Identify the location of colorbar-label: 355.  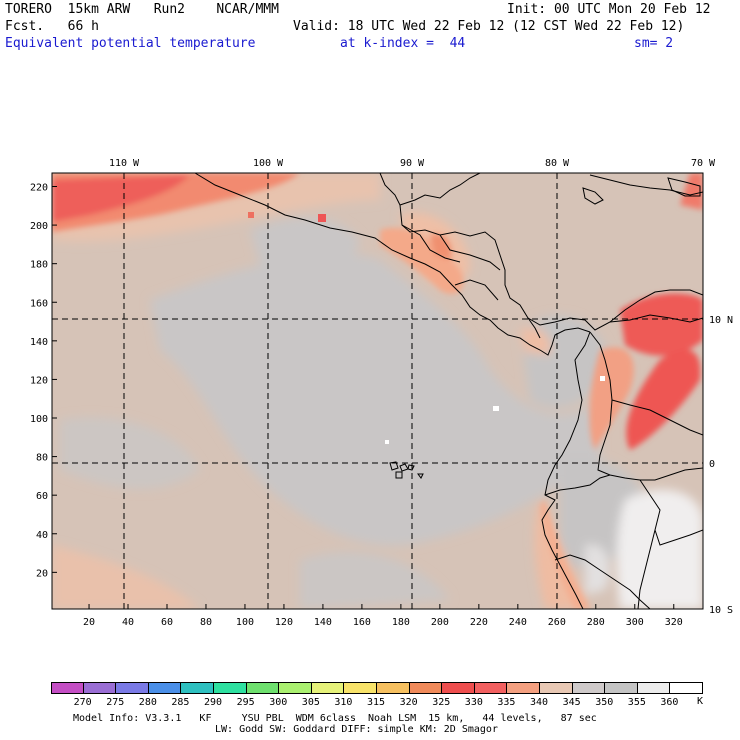
(636, 702).